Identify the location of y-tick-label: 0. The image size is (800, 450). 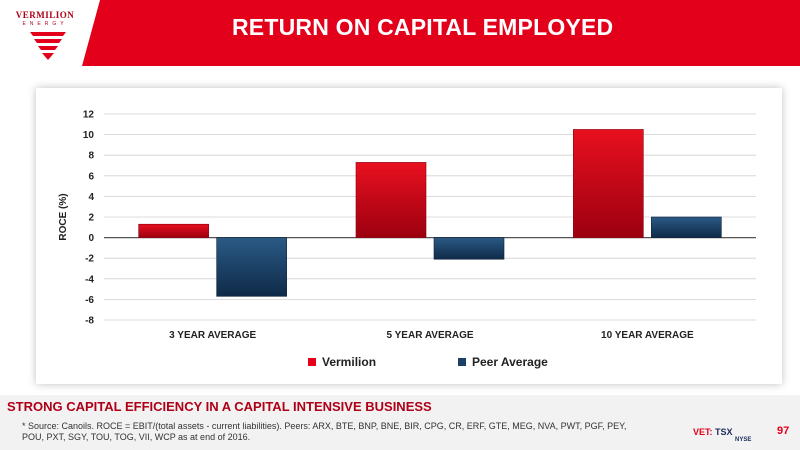
(91, 238).